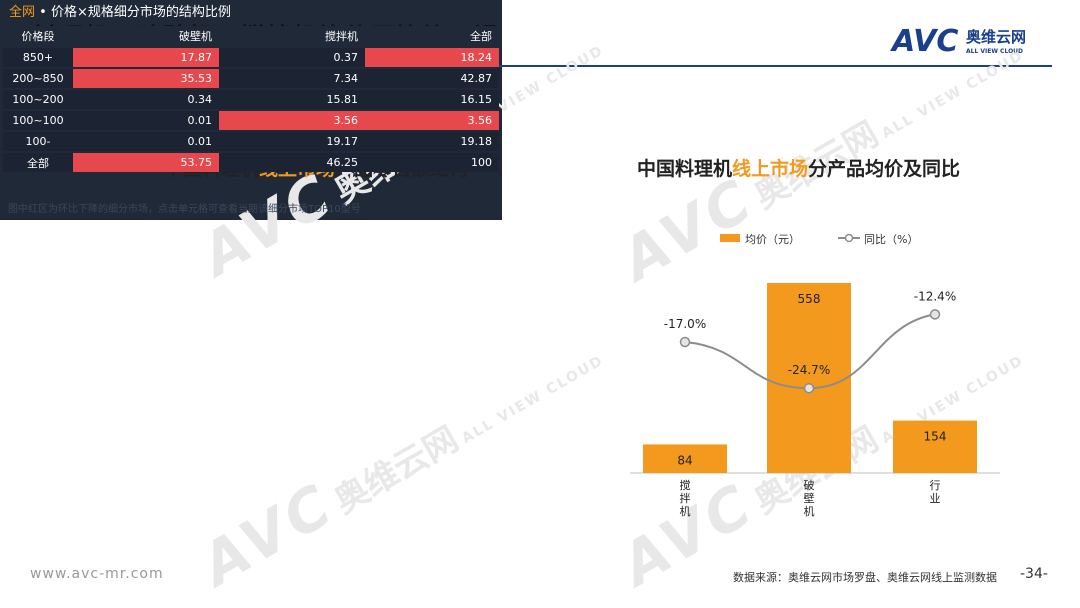 The height and width of the screenshot is (608, 1080). What do you see at coordinates (38, 141) in the screenshot?
I see `row-label: 100-` at bounding box center [38, 141].